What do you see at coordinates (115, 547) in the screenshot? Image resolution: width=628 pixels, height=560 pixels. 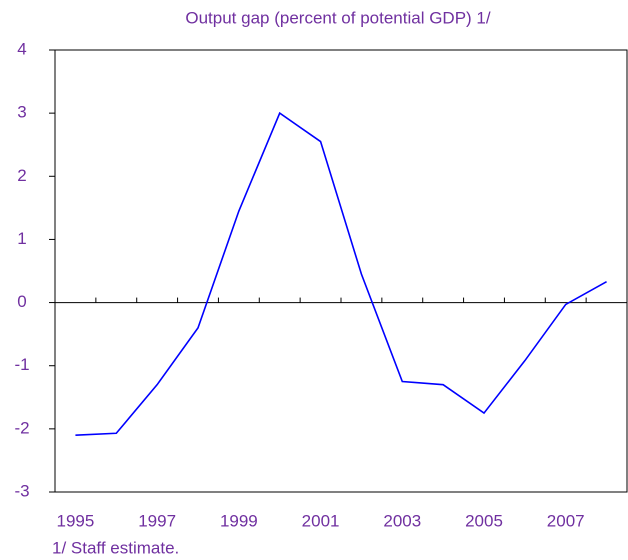 I see `footnote: 1/ Staff estimate.` at bounding box center [115, 547].